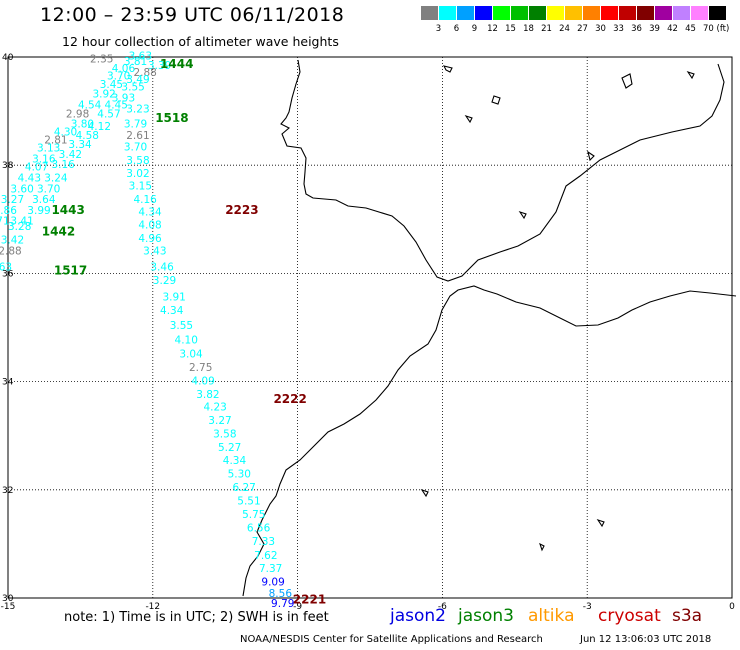  What do you see at coordinates (636, 29) in the screenshot?
I see `scale-label: 36` at bounding box center [636, 29].